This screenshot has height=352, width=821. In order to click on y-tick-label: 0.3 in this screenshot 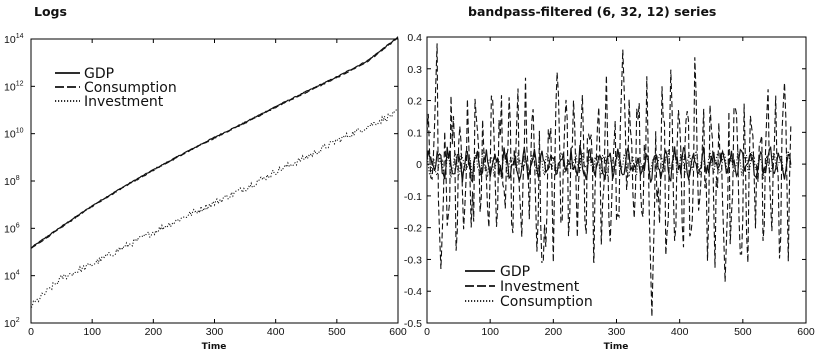, I will do `click(414, 70)`.